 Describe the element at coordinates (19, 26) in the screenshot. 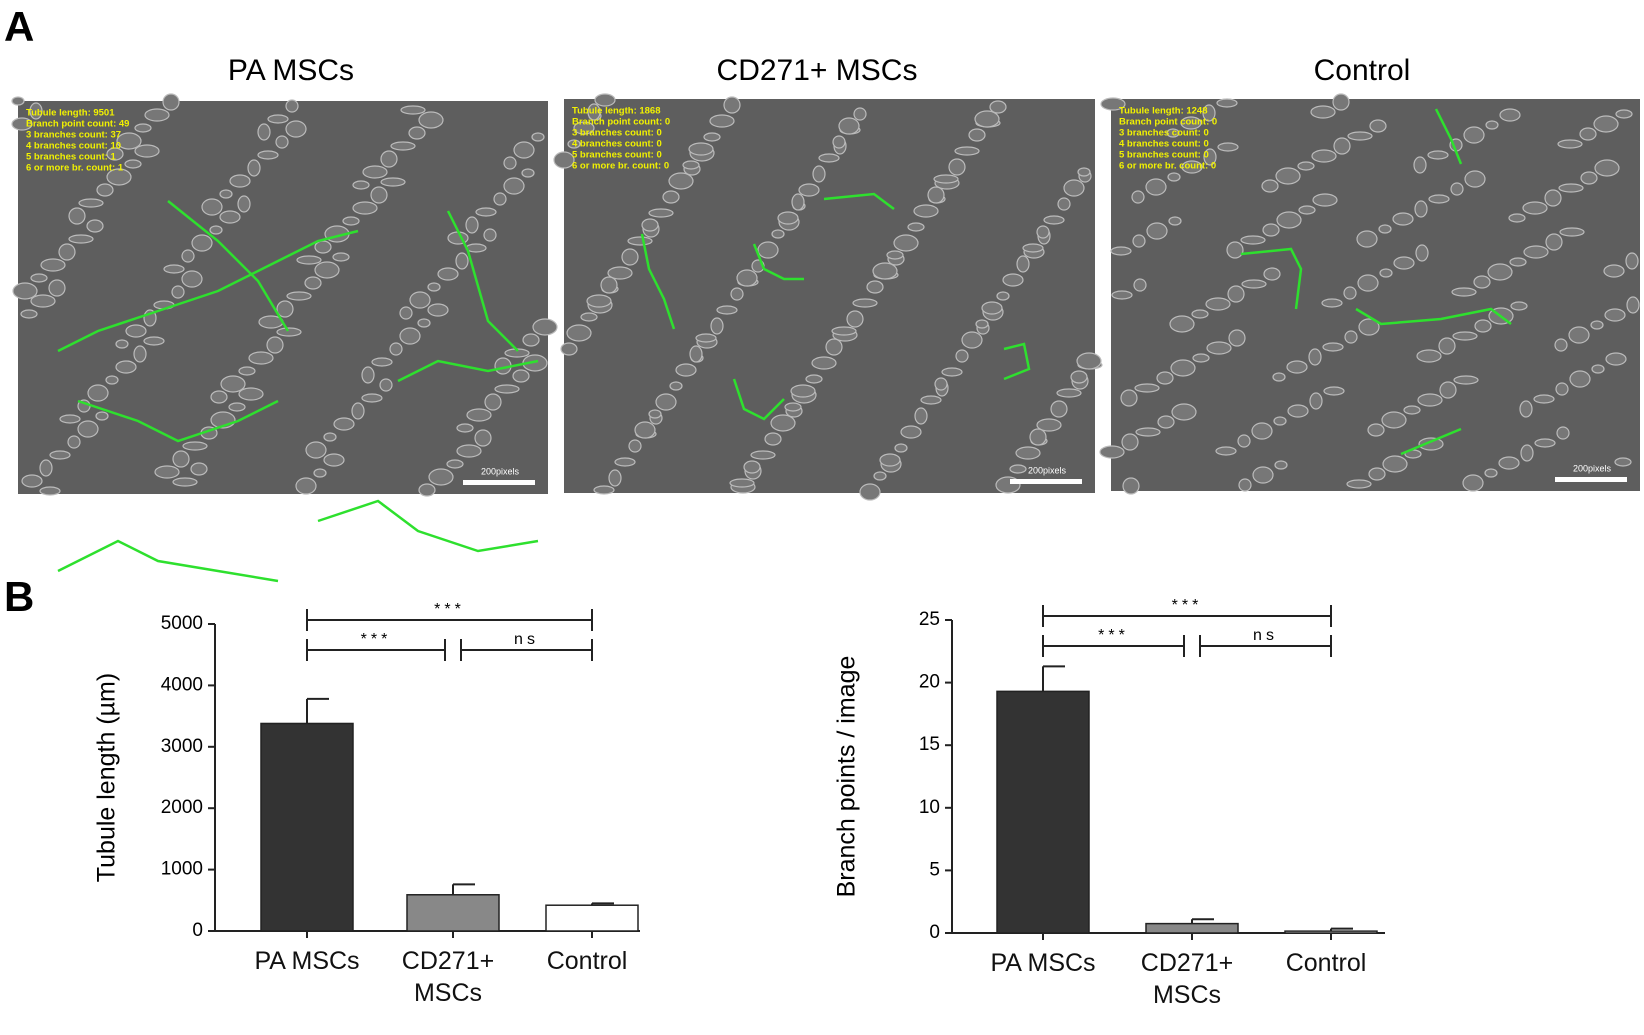

I see `panel-label: A` at that location.